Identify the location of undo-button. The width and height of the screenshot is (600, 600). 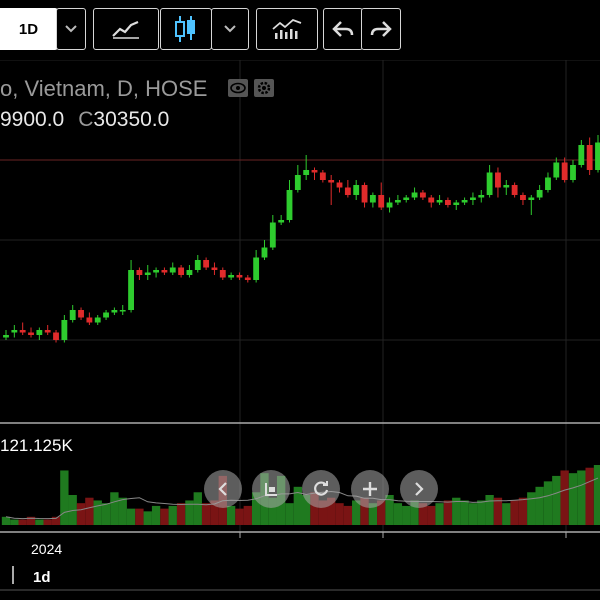
(343, 29).